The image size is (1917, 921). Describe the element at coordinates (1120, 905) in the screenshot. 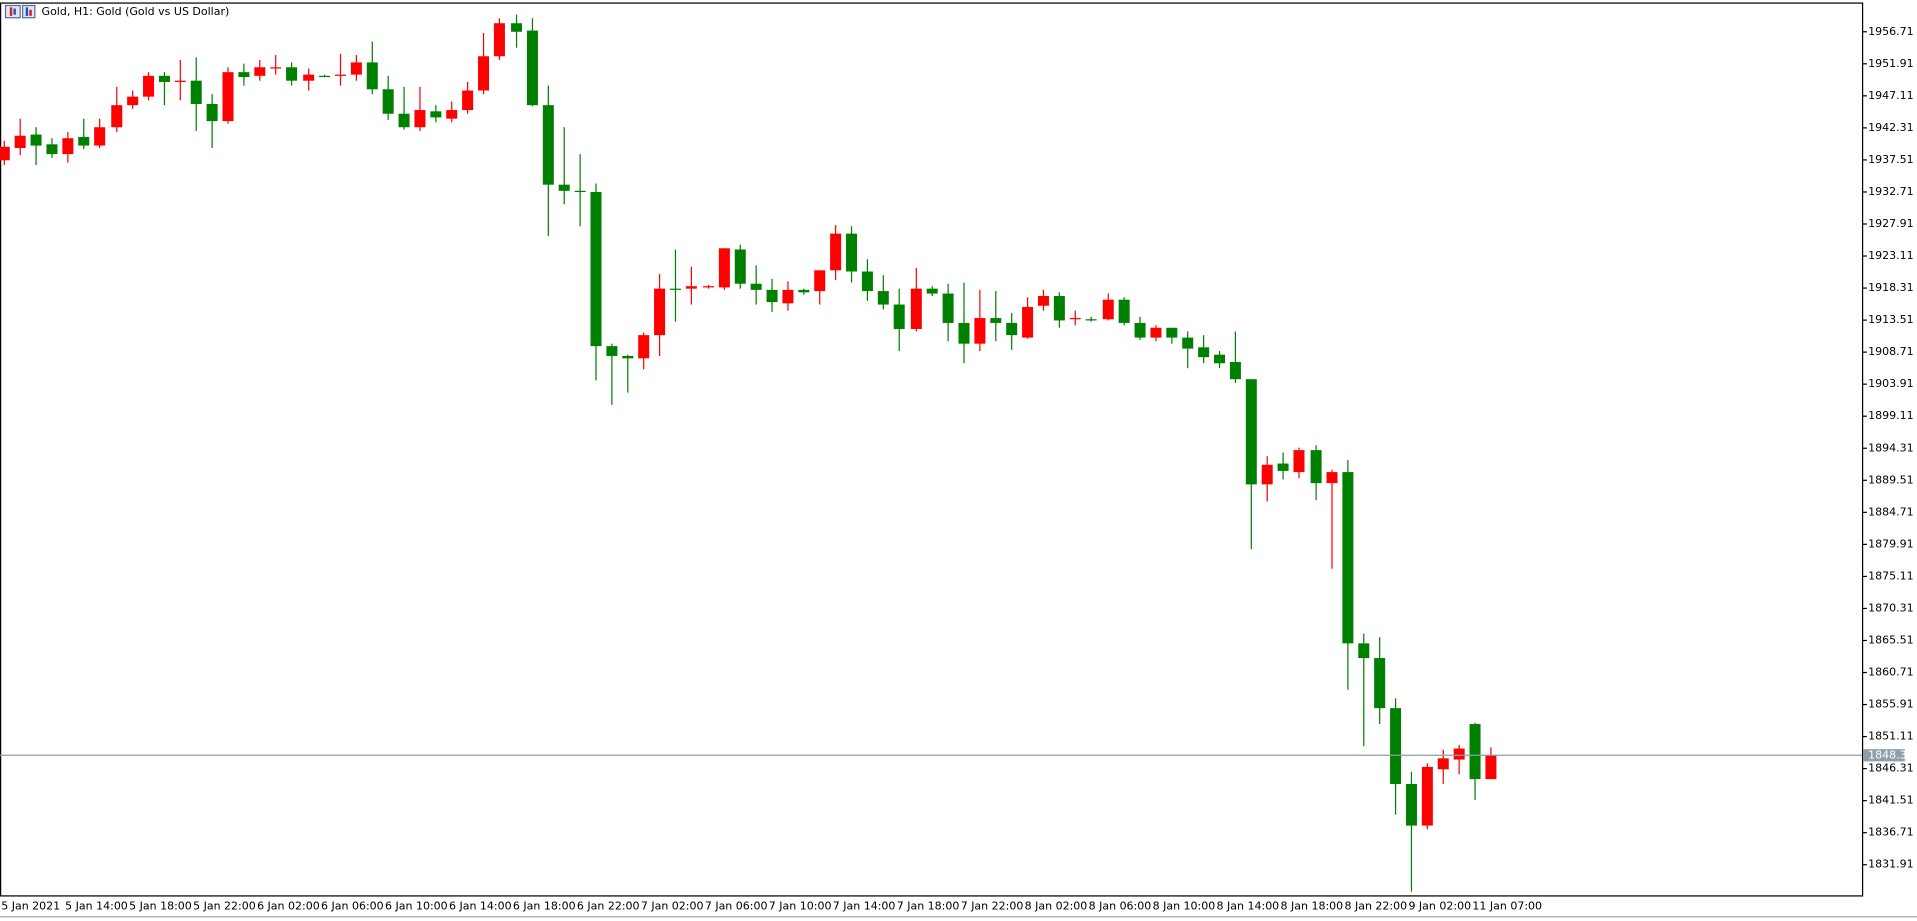

I see `x-tick-label: 8 Jan 06:00` at that location.